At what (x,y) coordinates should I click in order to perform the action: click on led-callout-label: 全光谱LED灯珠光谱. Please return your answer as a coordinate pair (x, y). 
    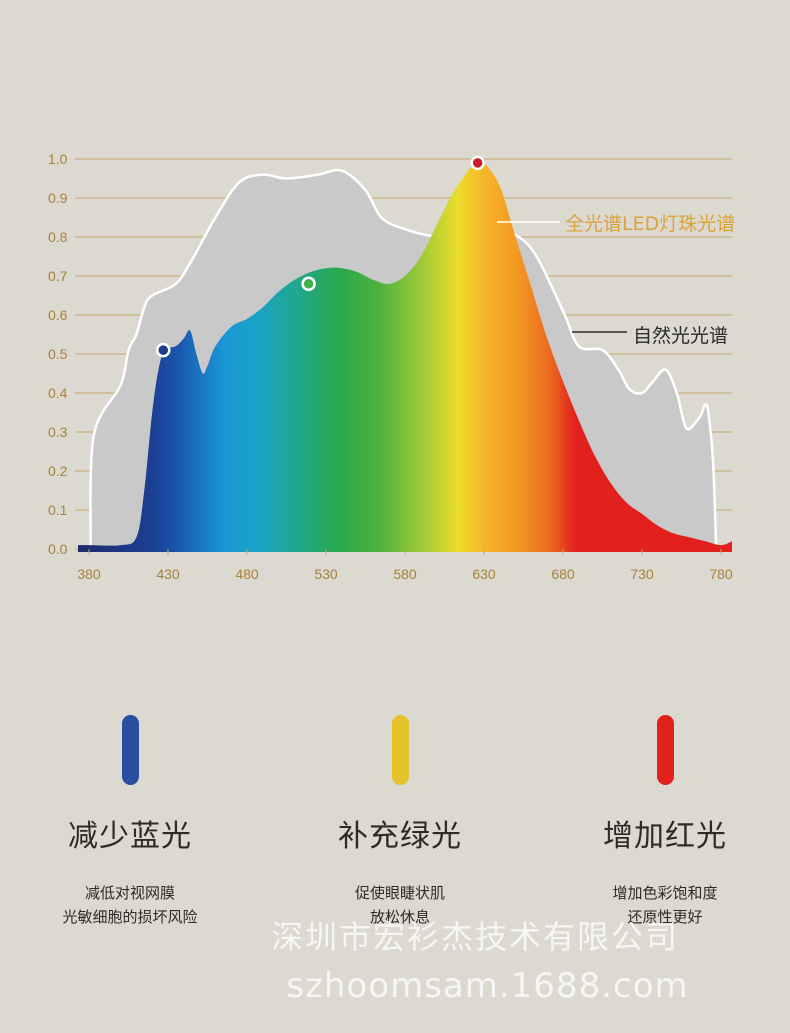
    Looking at the image, I should click on (650, 224).